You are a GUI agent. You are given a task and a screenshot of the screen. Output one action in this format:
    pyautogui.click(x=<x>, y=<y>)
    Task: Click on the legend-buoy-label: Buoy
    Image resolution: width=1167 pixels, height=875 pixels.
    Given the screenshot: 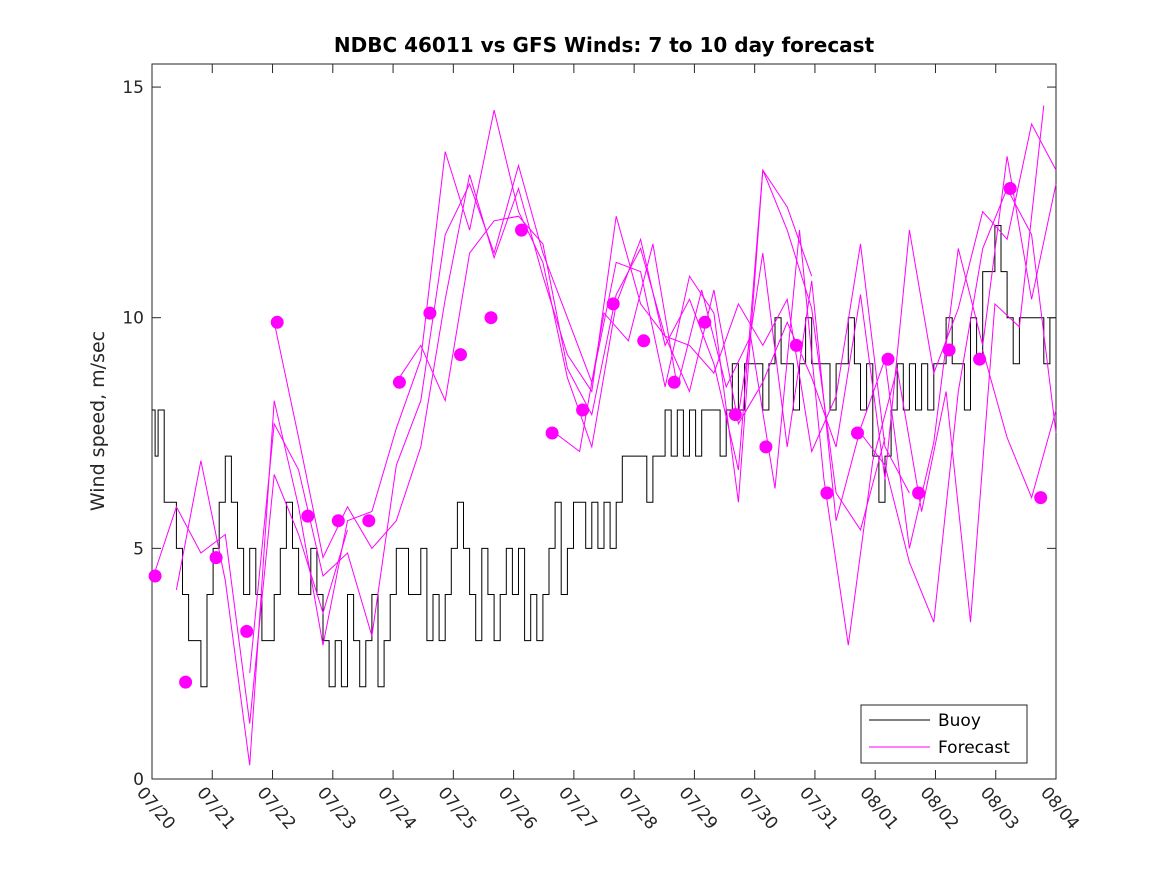 What is the action you would take?
    pyautogui.click(x=959, y=721)
    